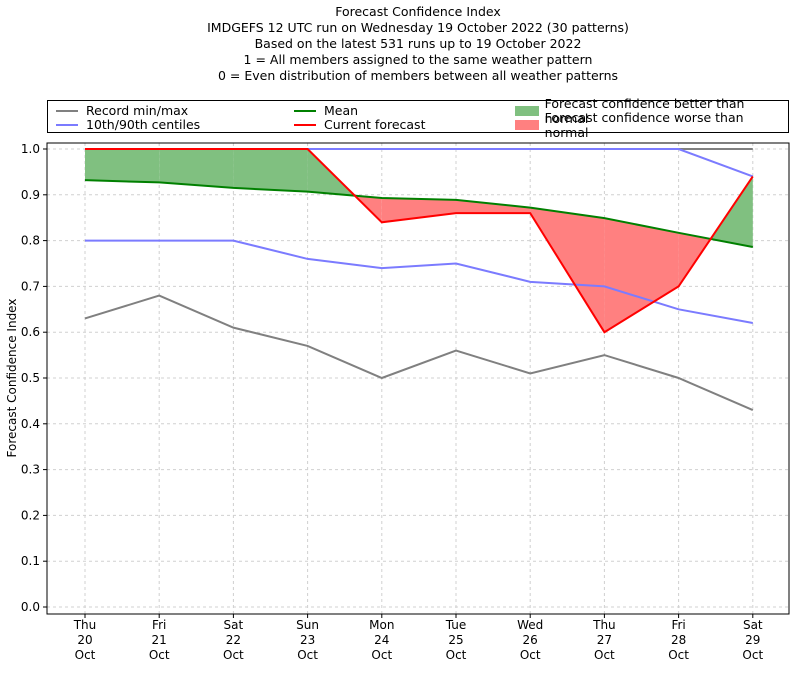  Describe the element at coordinates (30, 149) in the screenshot. I see `y-tick-label: 1.0` at that location.